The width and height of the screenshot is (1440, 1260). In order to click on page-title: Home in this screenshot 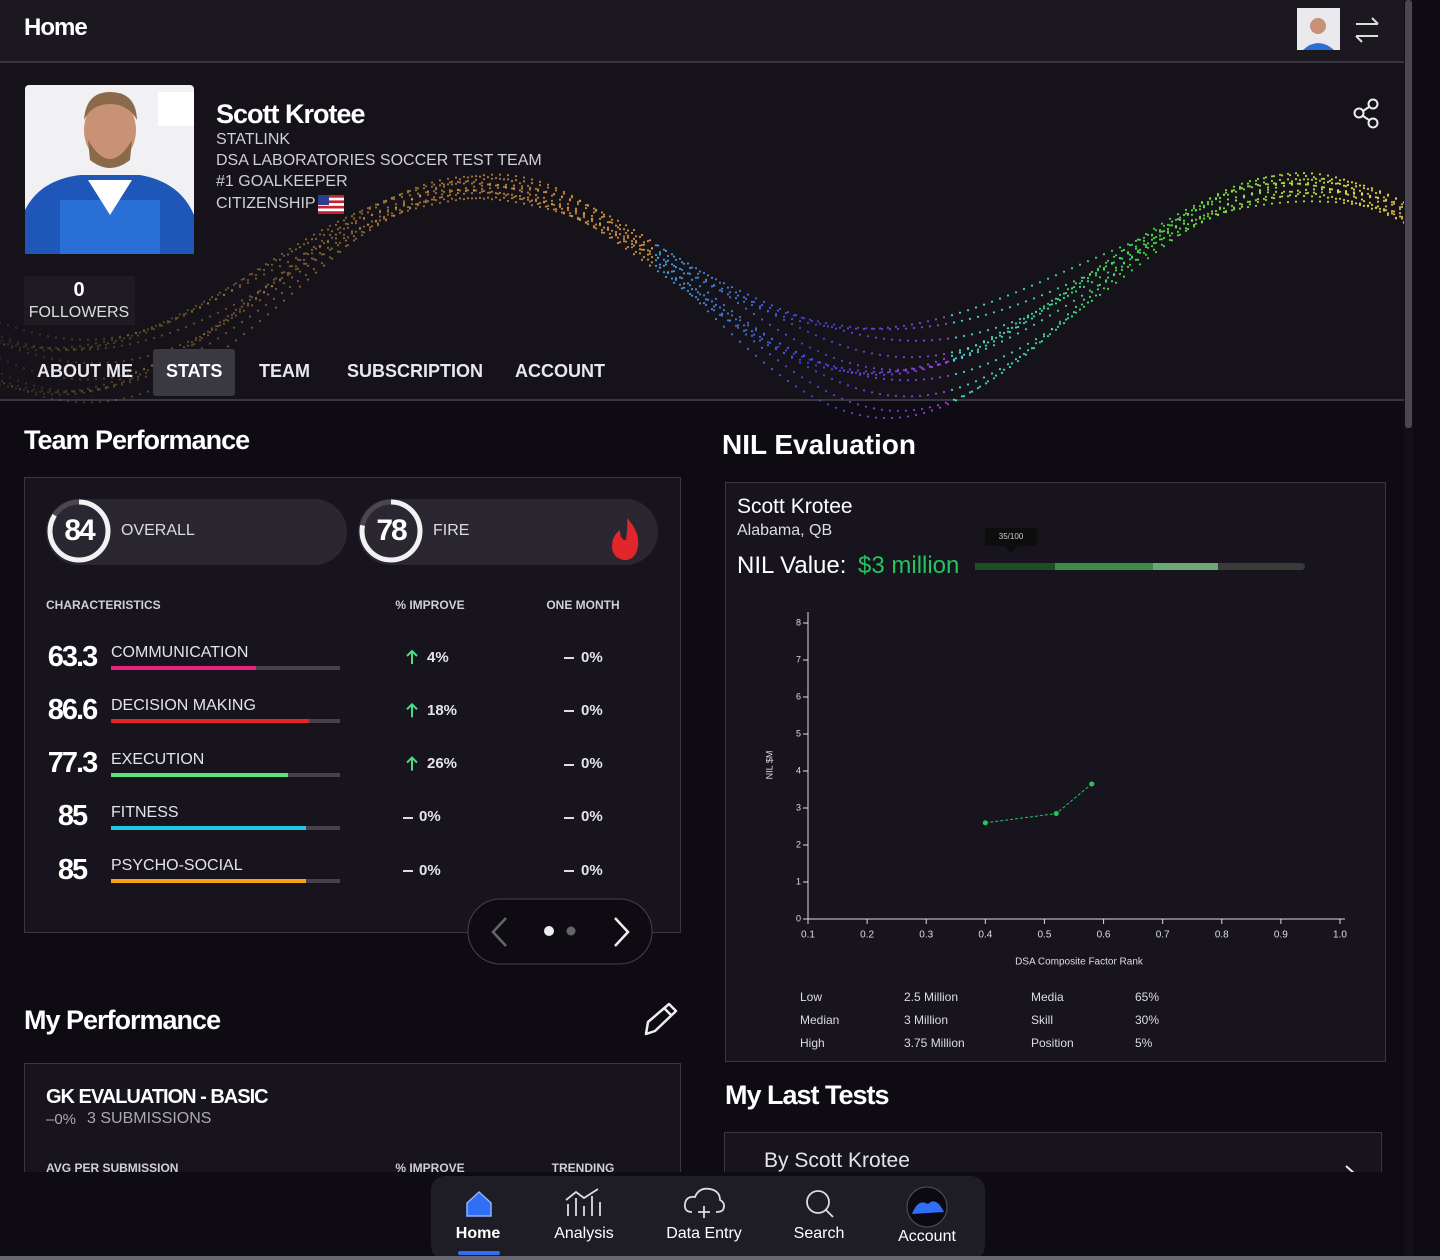, I will do `click(56, 27)`.